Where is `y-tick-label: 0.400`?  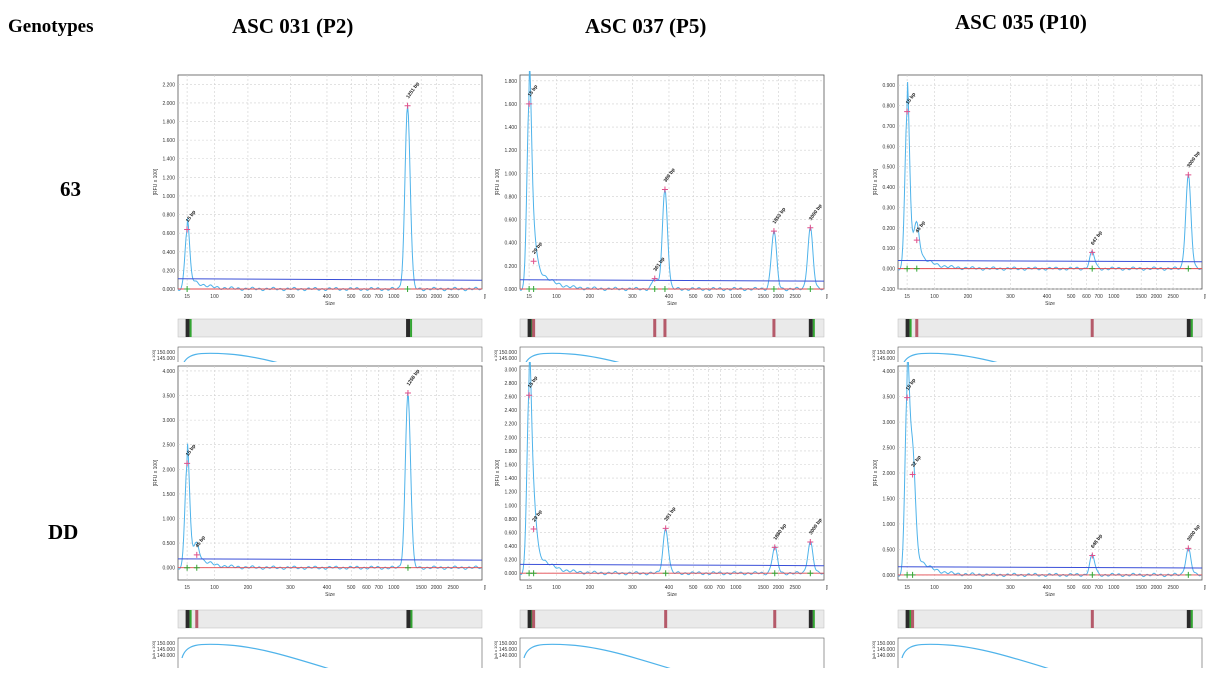 y-tick-label: 0.400 is located at coordinates (888, 188).